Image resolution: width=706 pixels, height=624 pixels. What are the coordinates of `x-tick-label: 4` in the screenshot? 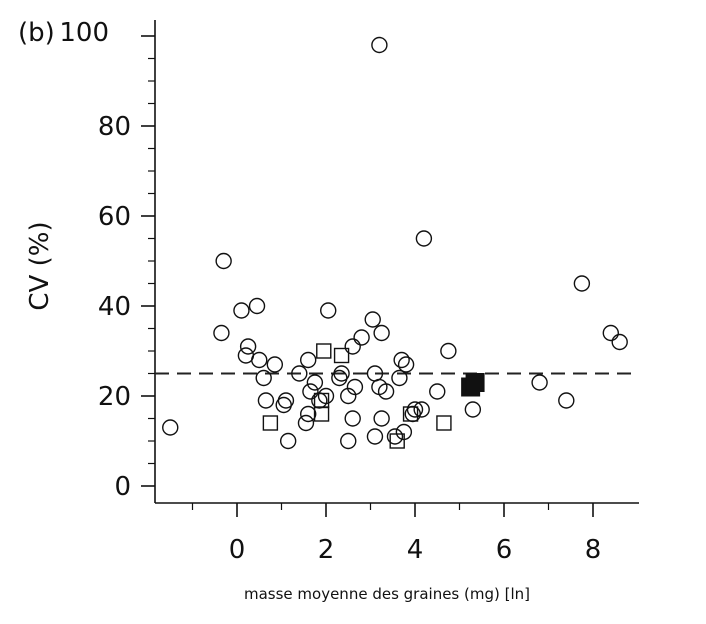 It's located at (415, 550).